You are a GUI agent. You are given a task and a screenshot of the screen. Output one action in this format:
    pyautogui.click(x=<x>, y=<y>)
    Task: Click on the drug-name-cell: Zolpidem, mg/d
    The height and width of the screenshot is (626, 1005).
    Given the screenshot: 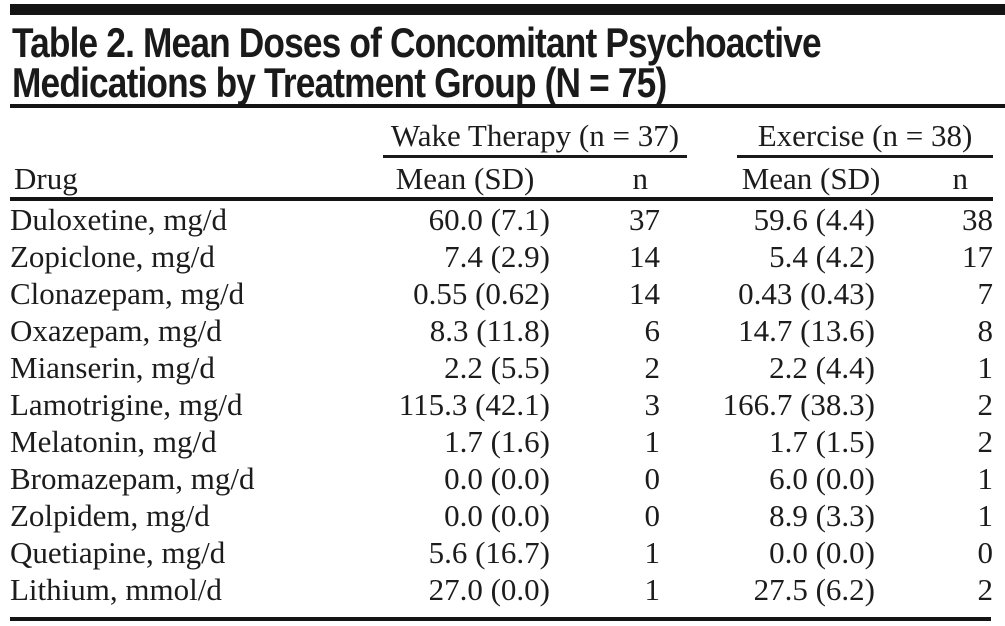 What is the action you would take?
    pyautogui.click(x=110, y=515)
    